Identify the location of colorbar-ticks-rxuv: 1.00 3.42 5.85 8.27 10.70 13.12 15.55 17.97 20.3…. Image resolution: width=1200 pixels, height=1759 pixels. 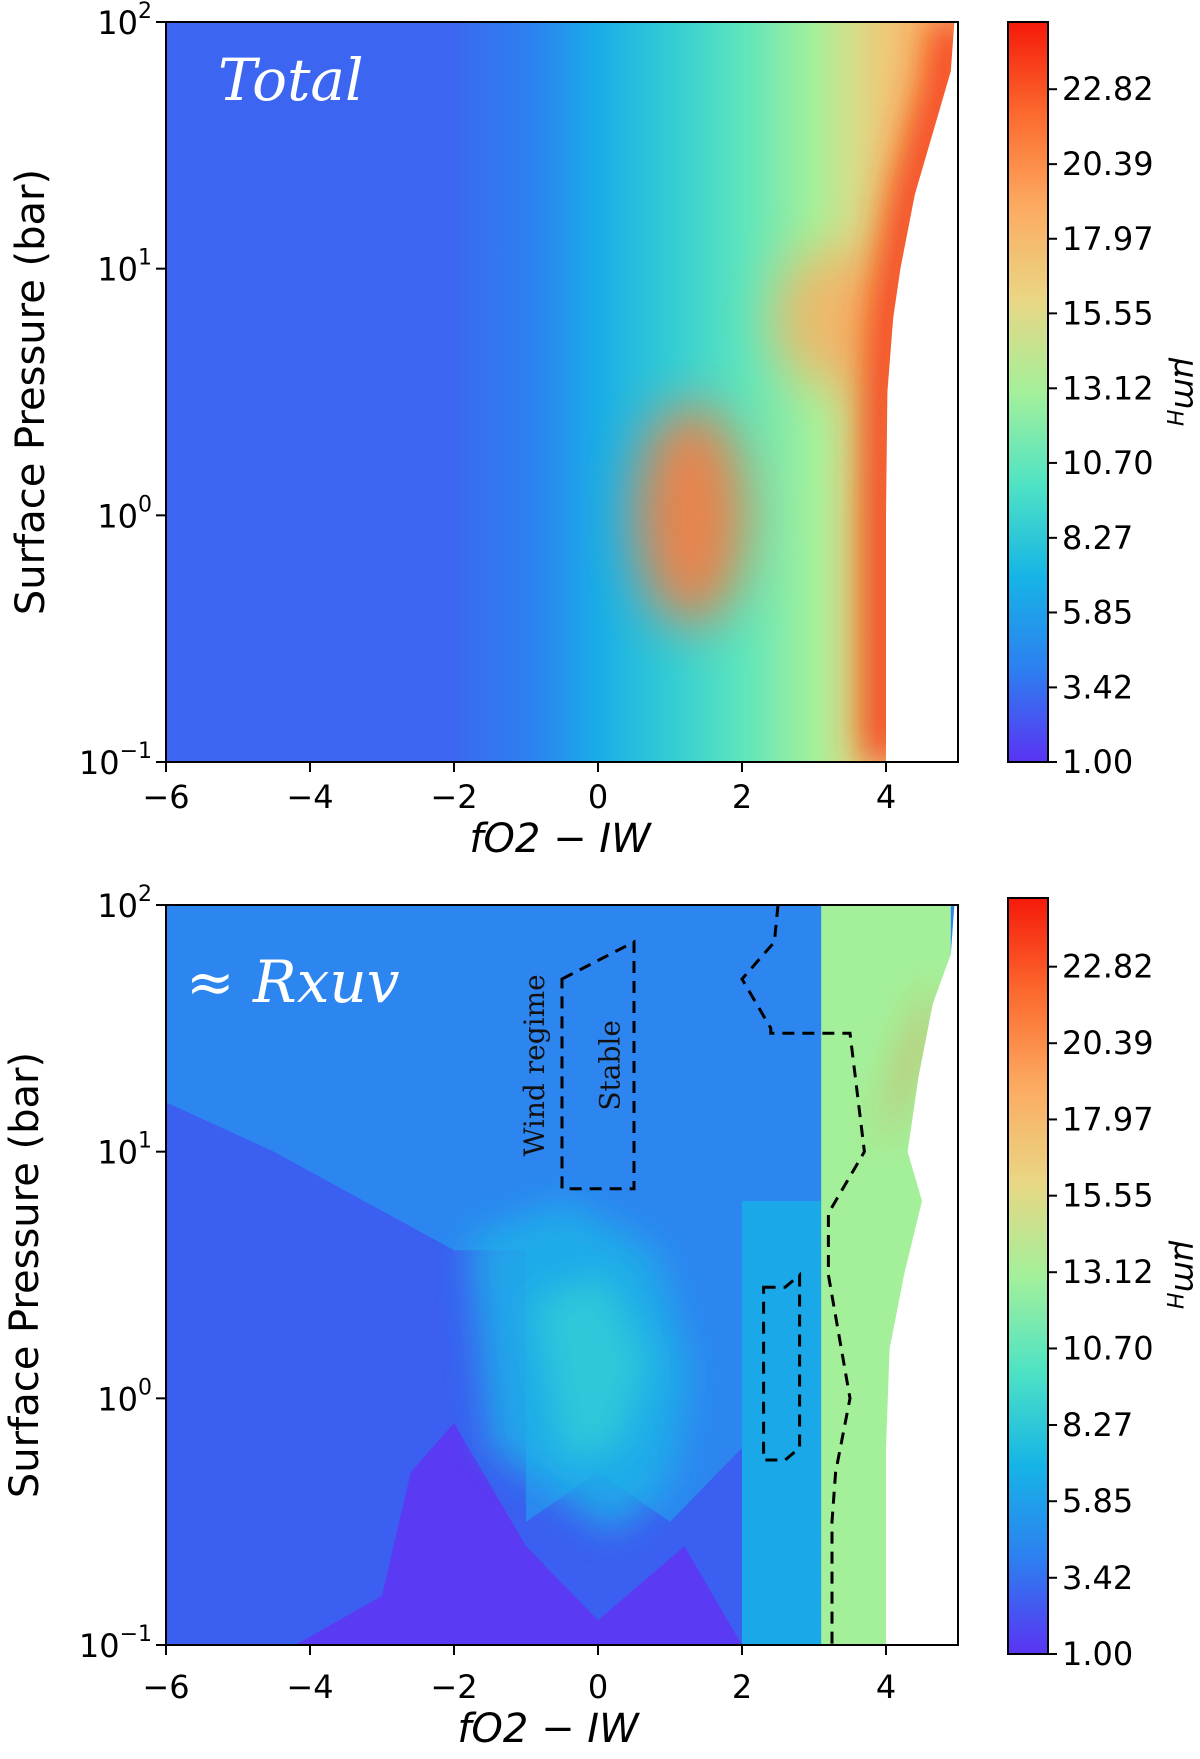
(1101, 1310).